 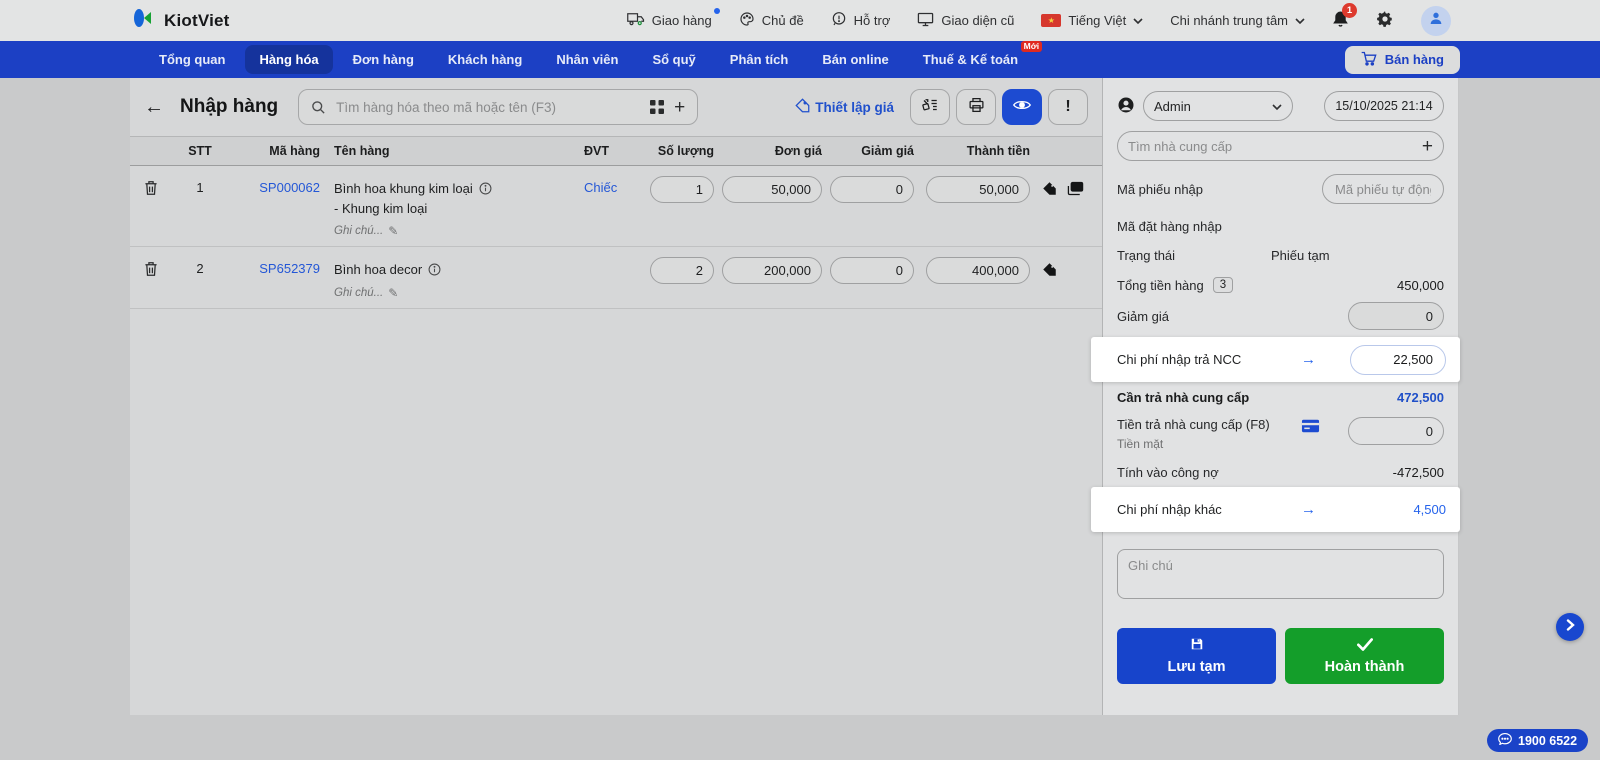 What do you see at coordinates (716, 11) in the screenshot?
I see `delivery-notification-dot` at bounding box center [716, 11].